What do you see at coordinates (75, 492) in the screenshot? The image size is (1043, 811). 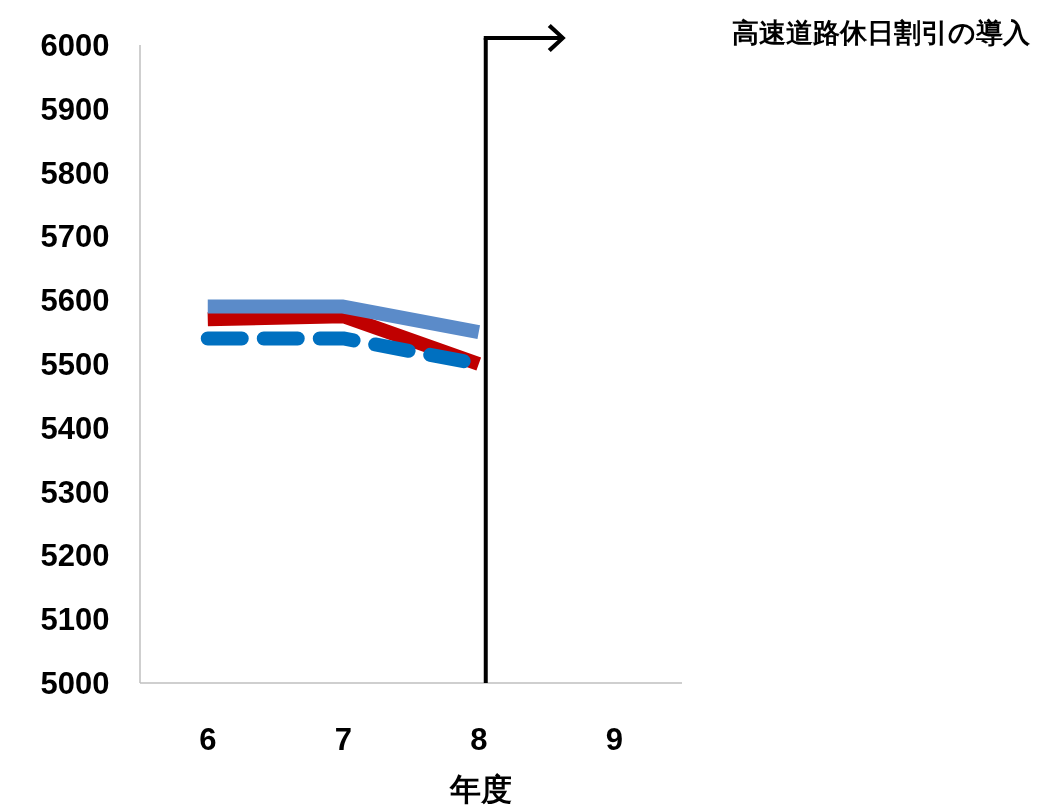 I see `y-tick-label: 5300` at bounding box center [75, 492].